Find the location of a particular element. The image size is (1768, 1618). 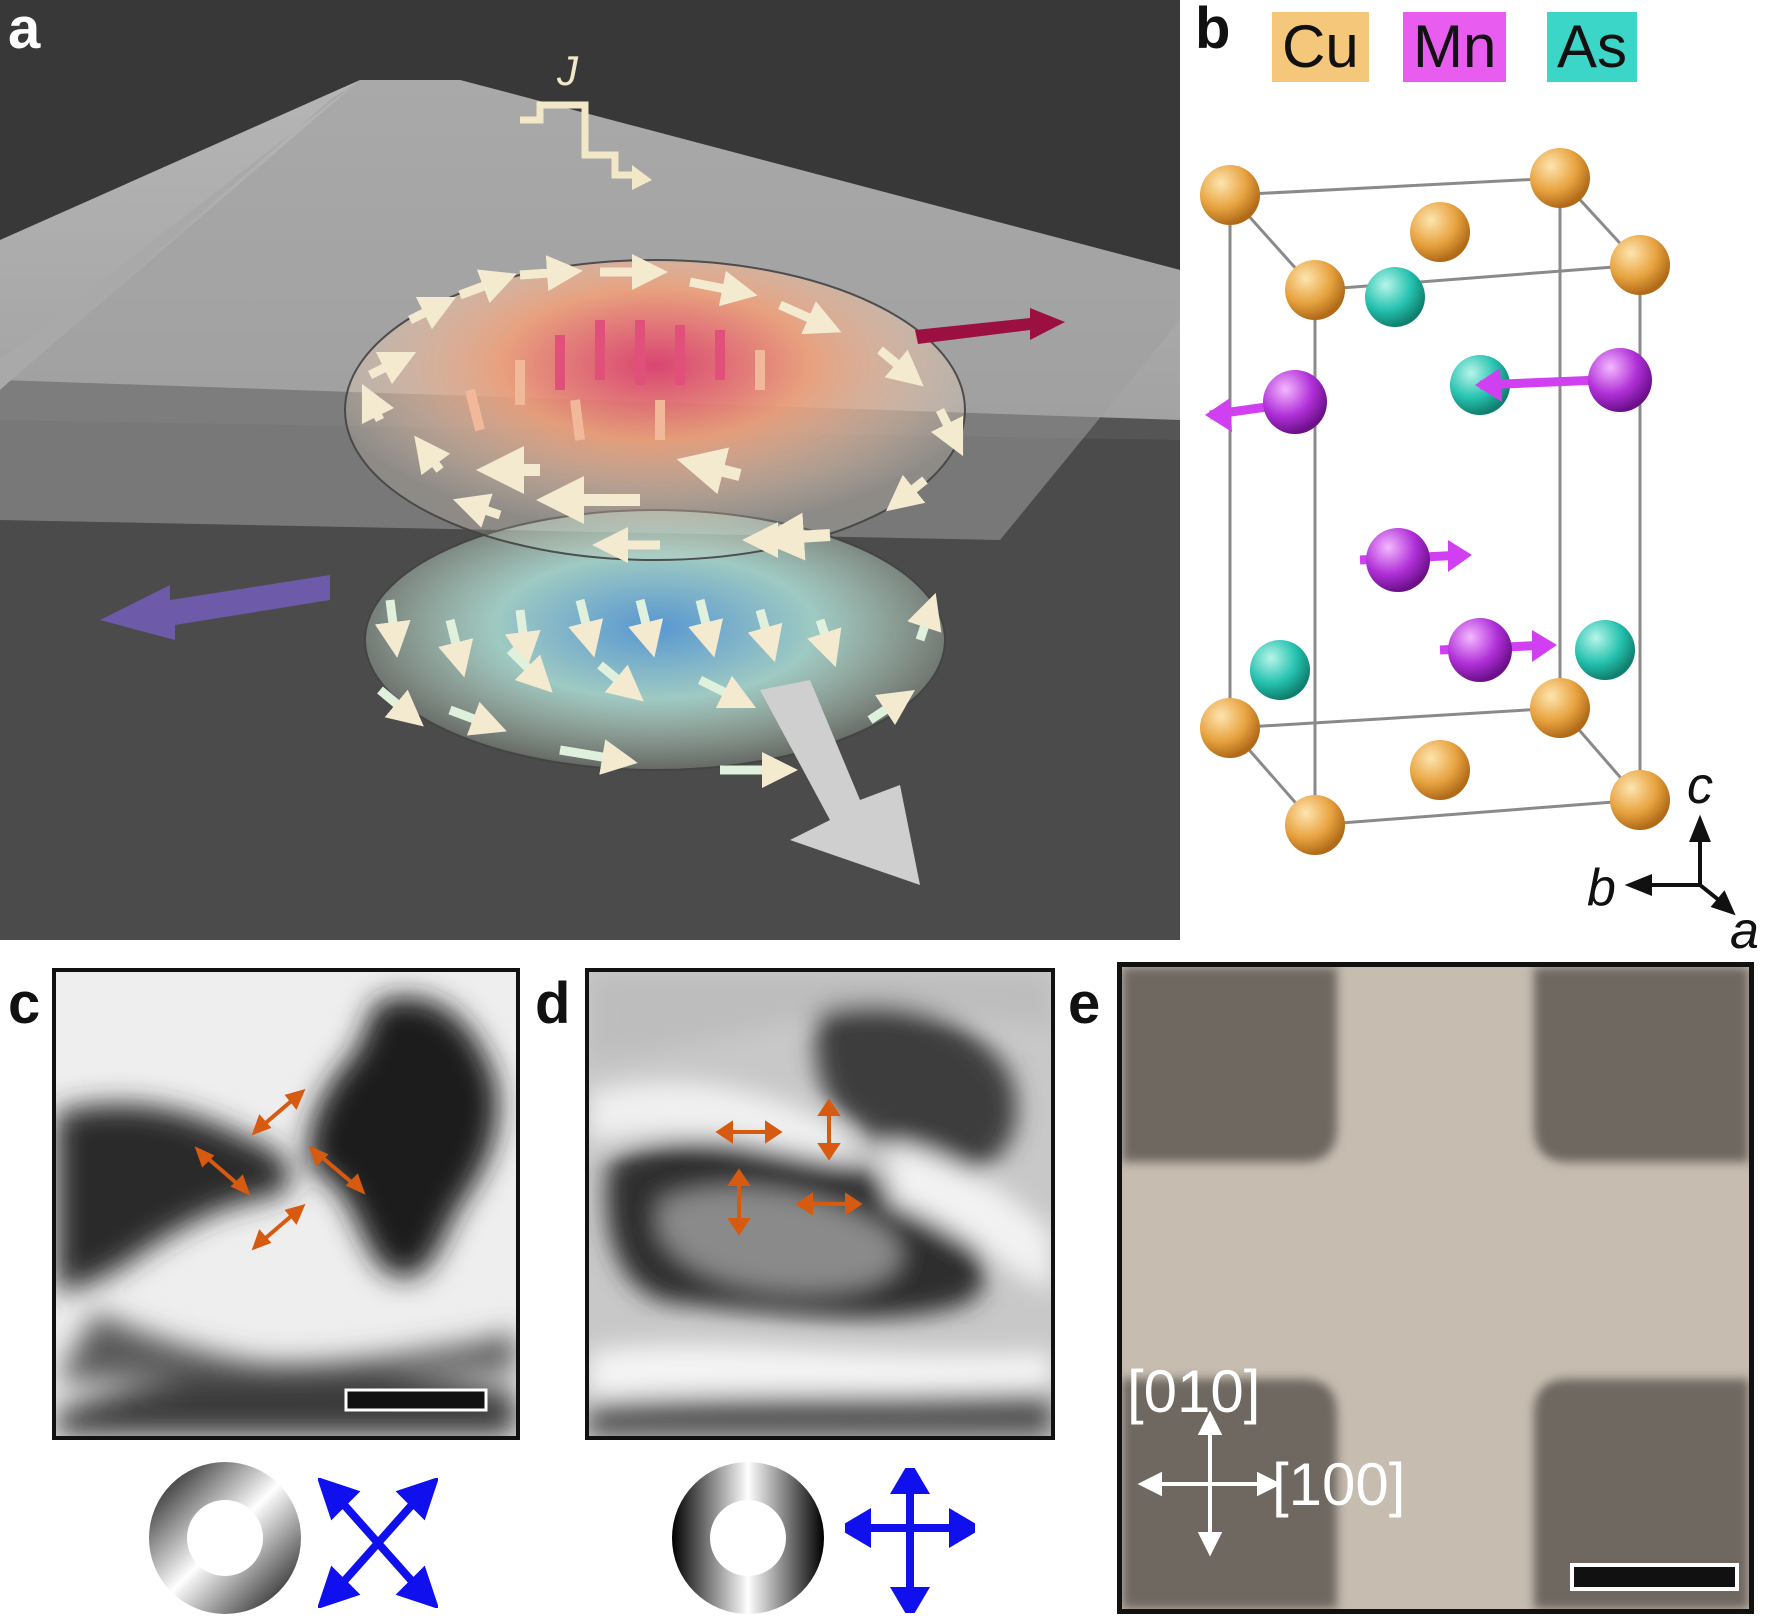

mn-atom-center is located at coordinates (1415, 560).